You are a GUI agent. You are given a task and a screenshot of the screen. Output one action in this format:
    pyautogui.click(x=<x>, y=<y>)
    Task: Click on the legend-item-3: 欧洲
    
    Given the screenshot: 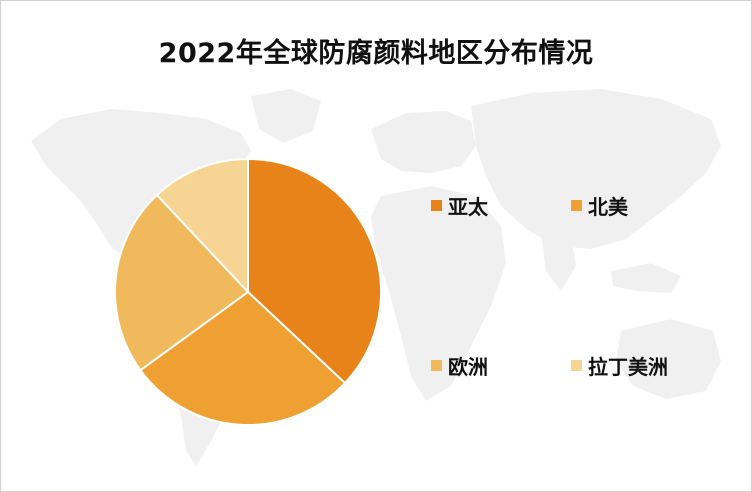 What is the action you would take?
    pyautogui.click(x=459, y=366)
    